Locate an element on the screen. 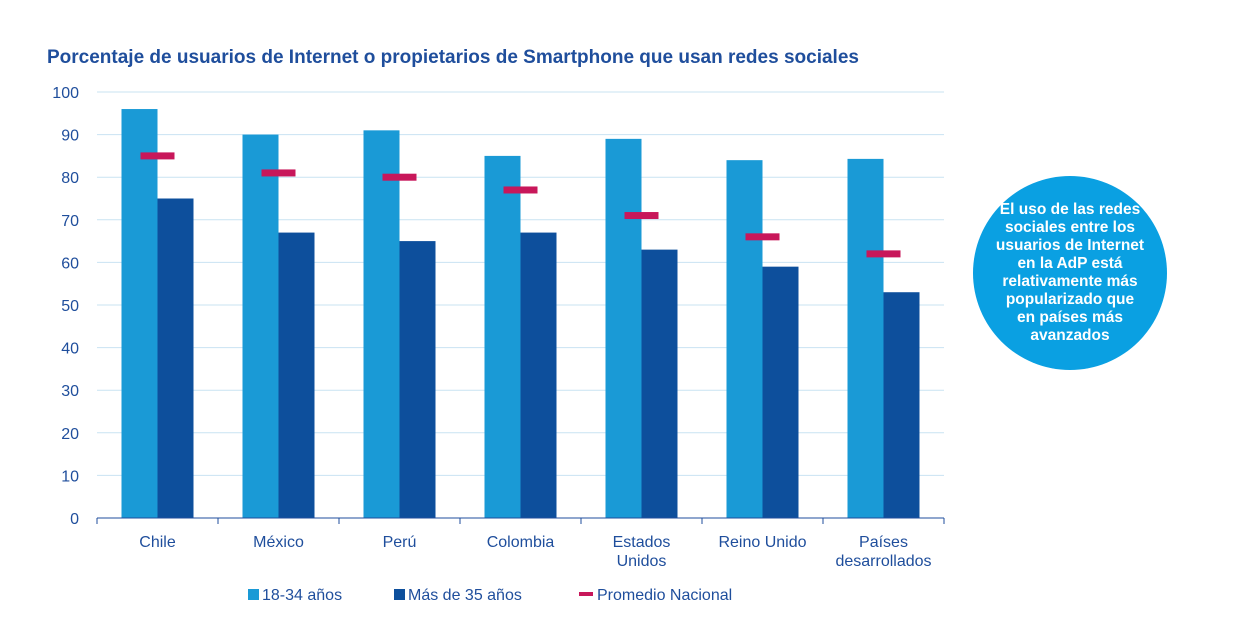  average-markers is located at coordinates (520, 205).